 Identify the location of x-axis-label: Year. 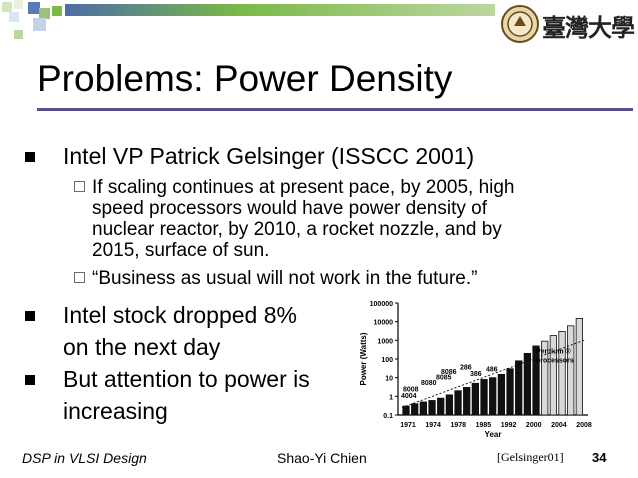
(493, 434).